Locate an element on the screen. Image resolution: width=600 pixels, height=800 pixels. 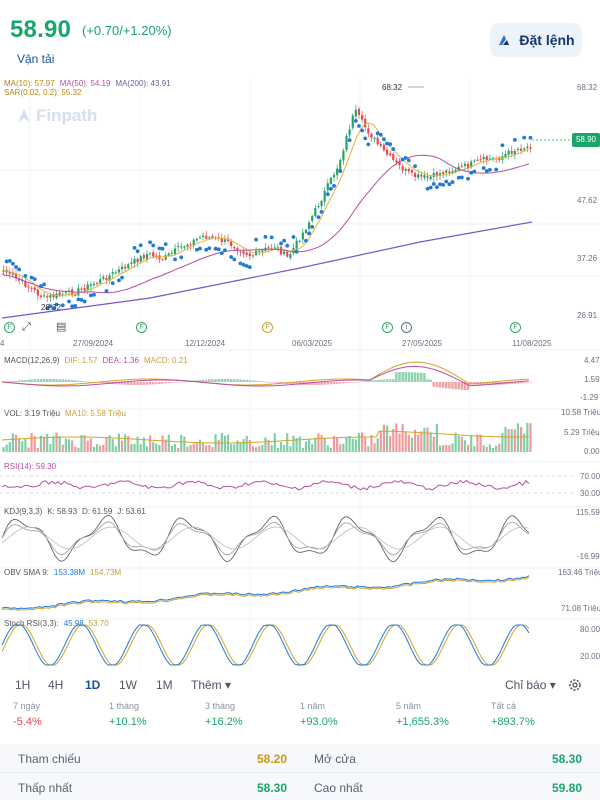
event-marker: F is located at coordinates (267, 327).